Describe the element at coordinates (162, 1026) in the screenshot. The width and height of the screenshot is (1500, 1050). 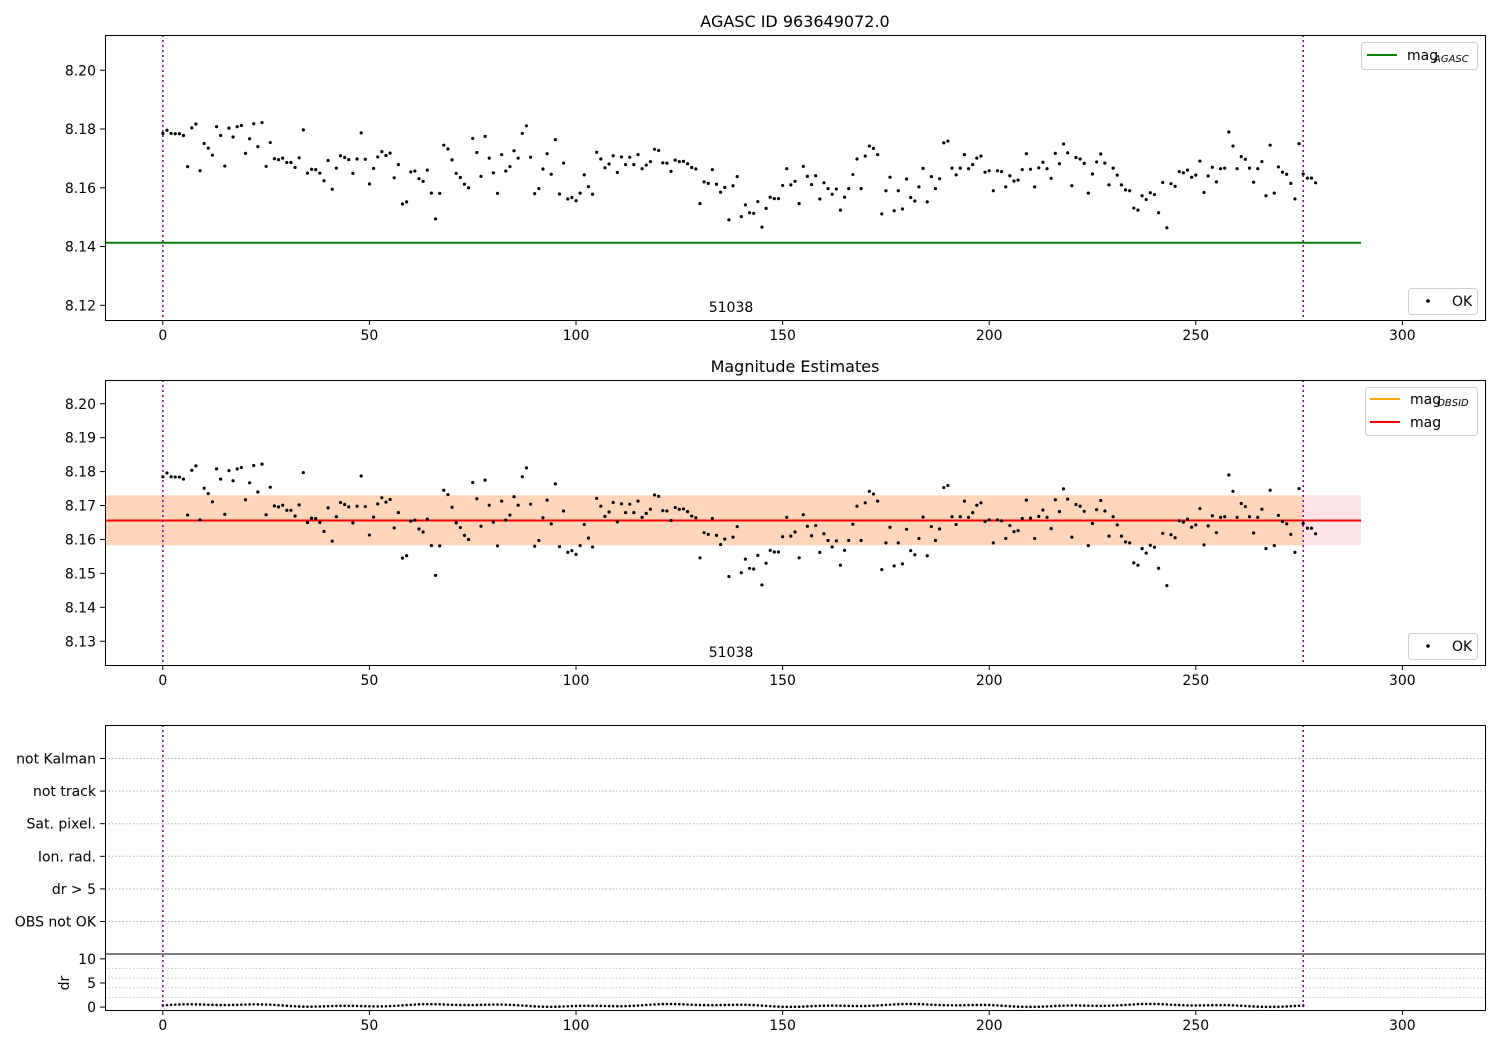
I see `p3-xtick-label-0: 0` at that location.